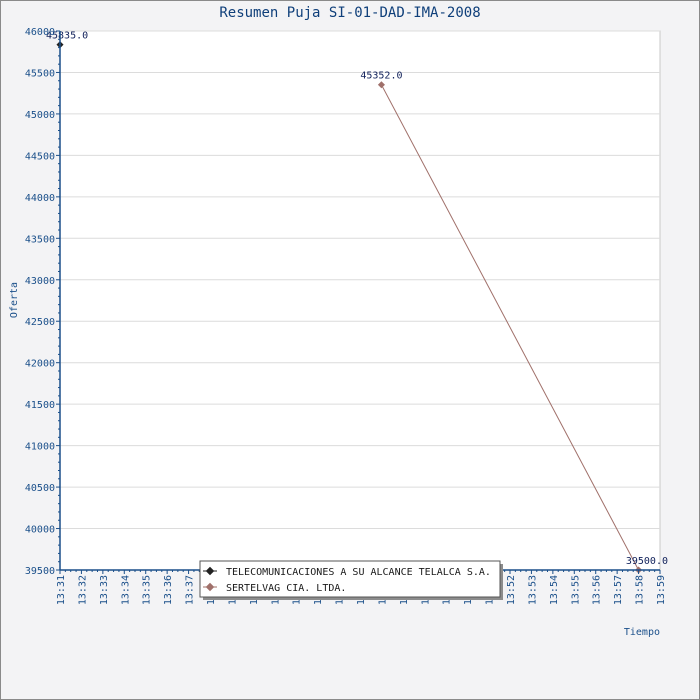 The width and height of the screenshot is (700, 700). What do you see at coordinates (82, 590) in the screenshot?
I see `x-tick-label: 13:32` at bounding box center [82, 590].